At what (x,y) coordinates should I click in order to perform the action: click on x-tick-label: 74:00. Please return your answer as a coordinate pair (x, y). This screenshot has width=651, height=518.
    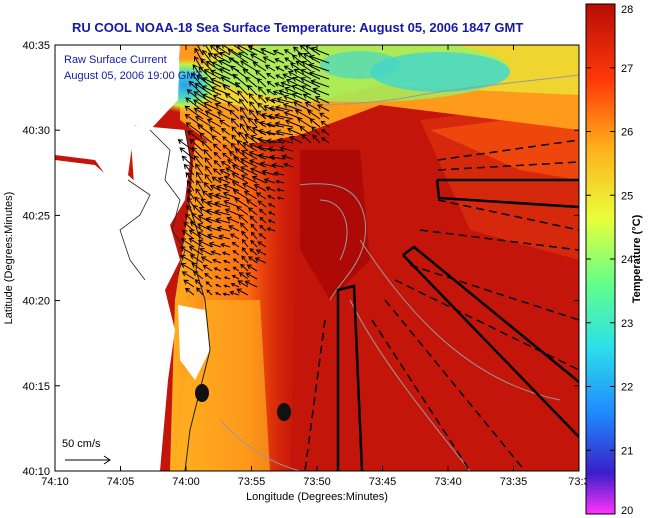
    Looking at the image, I should click on (186, 482).